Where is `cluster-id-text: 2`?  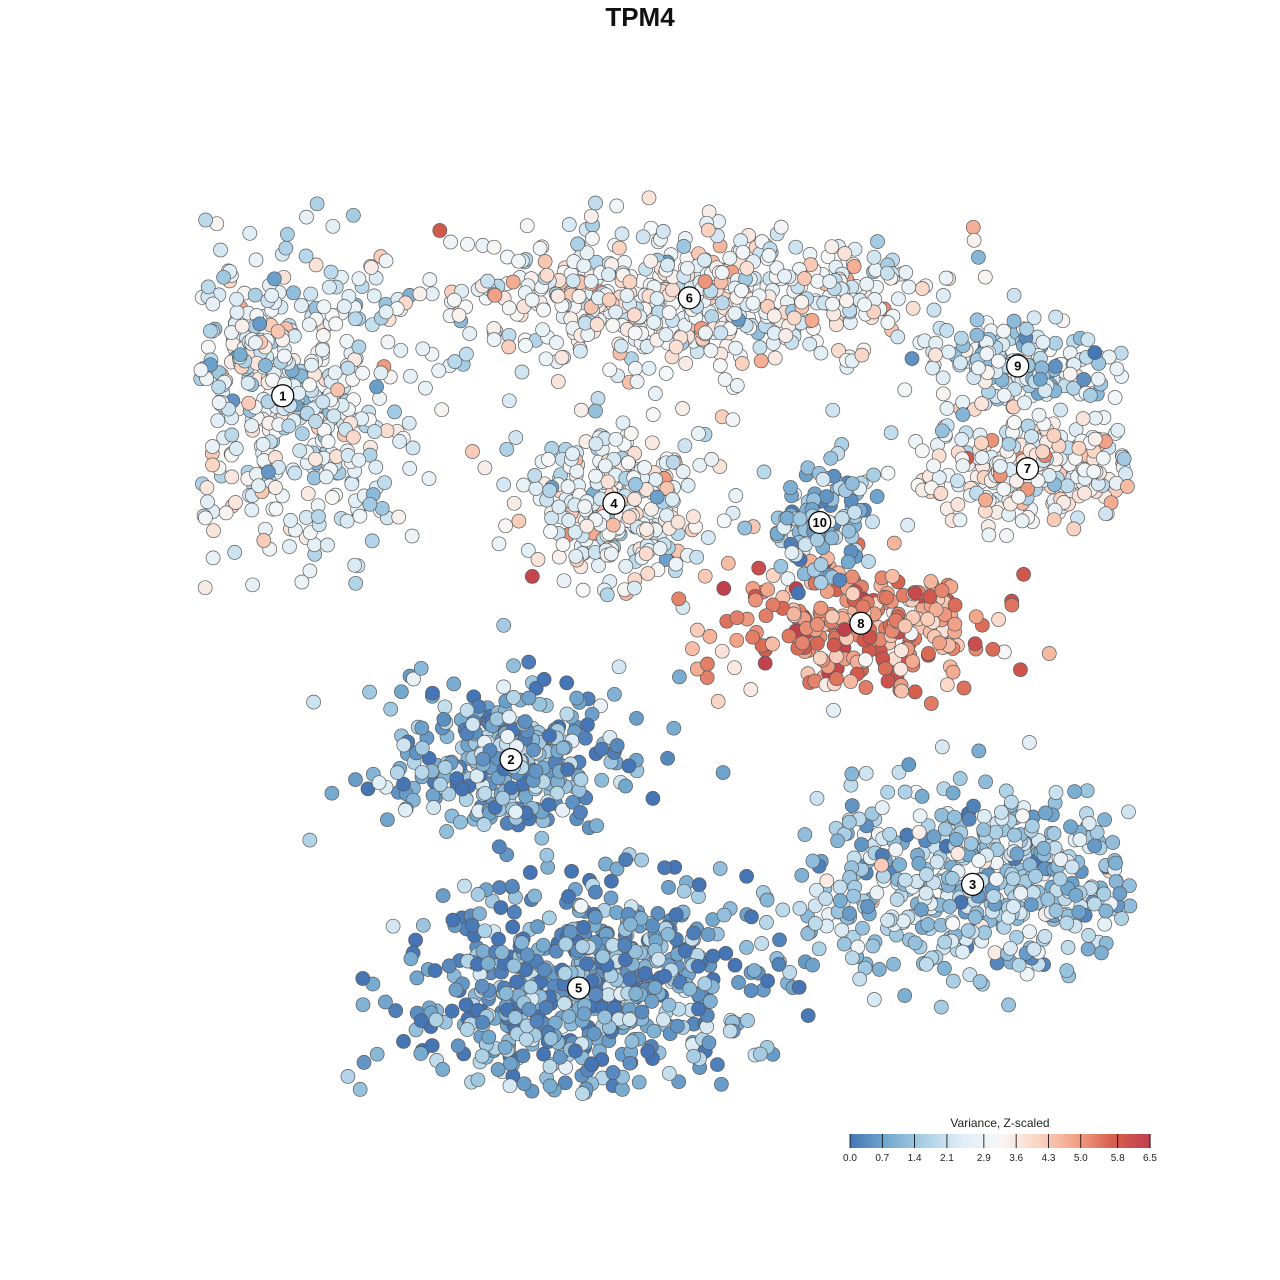
cluster-id-text: 2 is located at coordinates (510, 759).